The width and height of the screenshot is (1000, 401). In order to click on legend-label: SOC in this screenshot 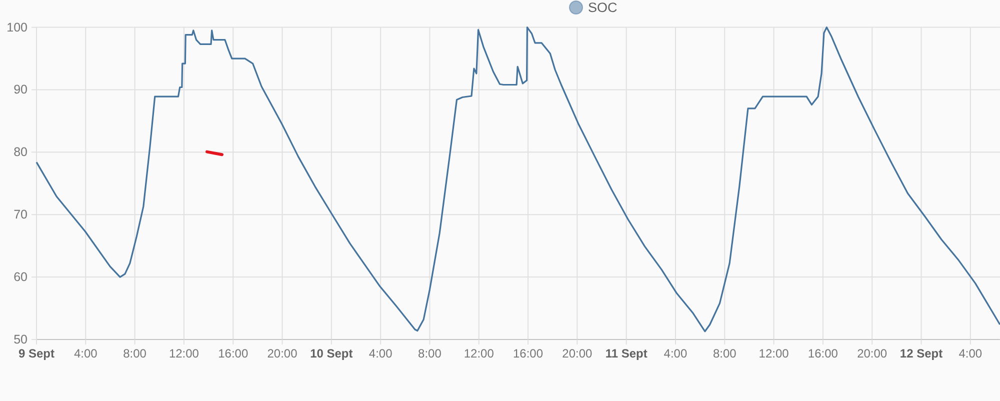, I will do `click(603, 7)`.